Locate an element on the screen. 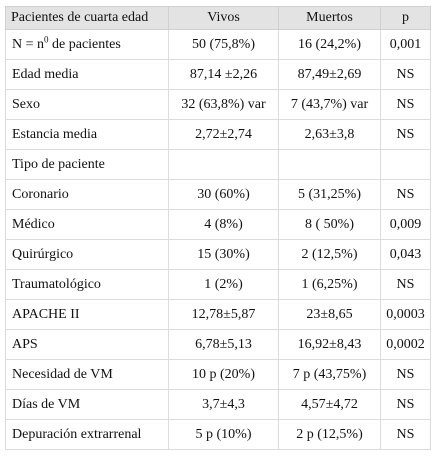 This screenshot has width=443, height=467. cell-alive: 12,78±5,87 is located at coordinates (223, 314).